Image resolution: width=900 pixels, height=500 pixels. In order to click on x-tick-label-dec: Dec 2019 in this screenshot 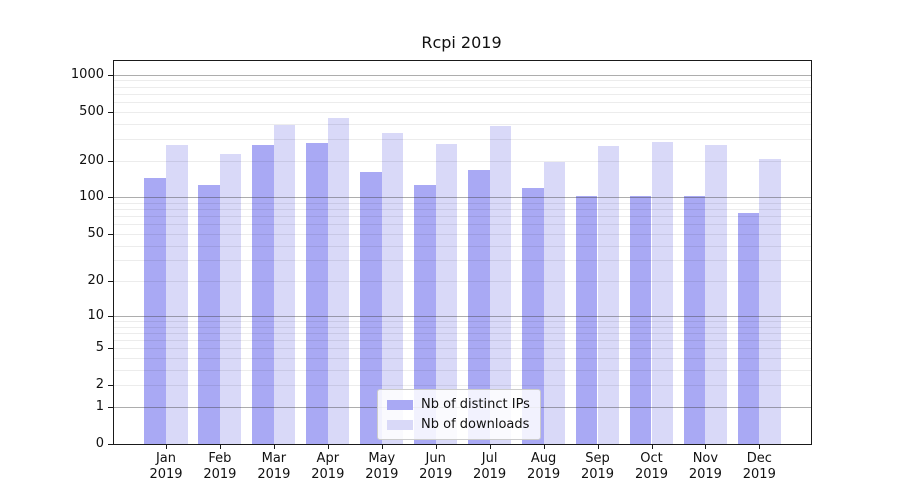, I will do `click(759, 466)`.